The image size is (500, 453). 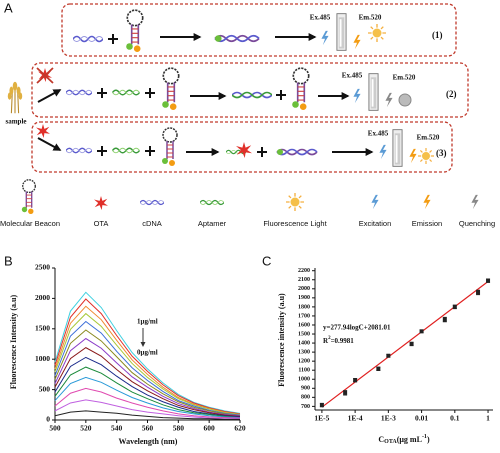 What do you see at coordinates (42, 267) in the screenshot?
I see `y-tick-label: 2500` at bounding box center [42, 267].